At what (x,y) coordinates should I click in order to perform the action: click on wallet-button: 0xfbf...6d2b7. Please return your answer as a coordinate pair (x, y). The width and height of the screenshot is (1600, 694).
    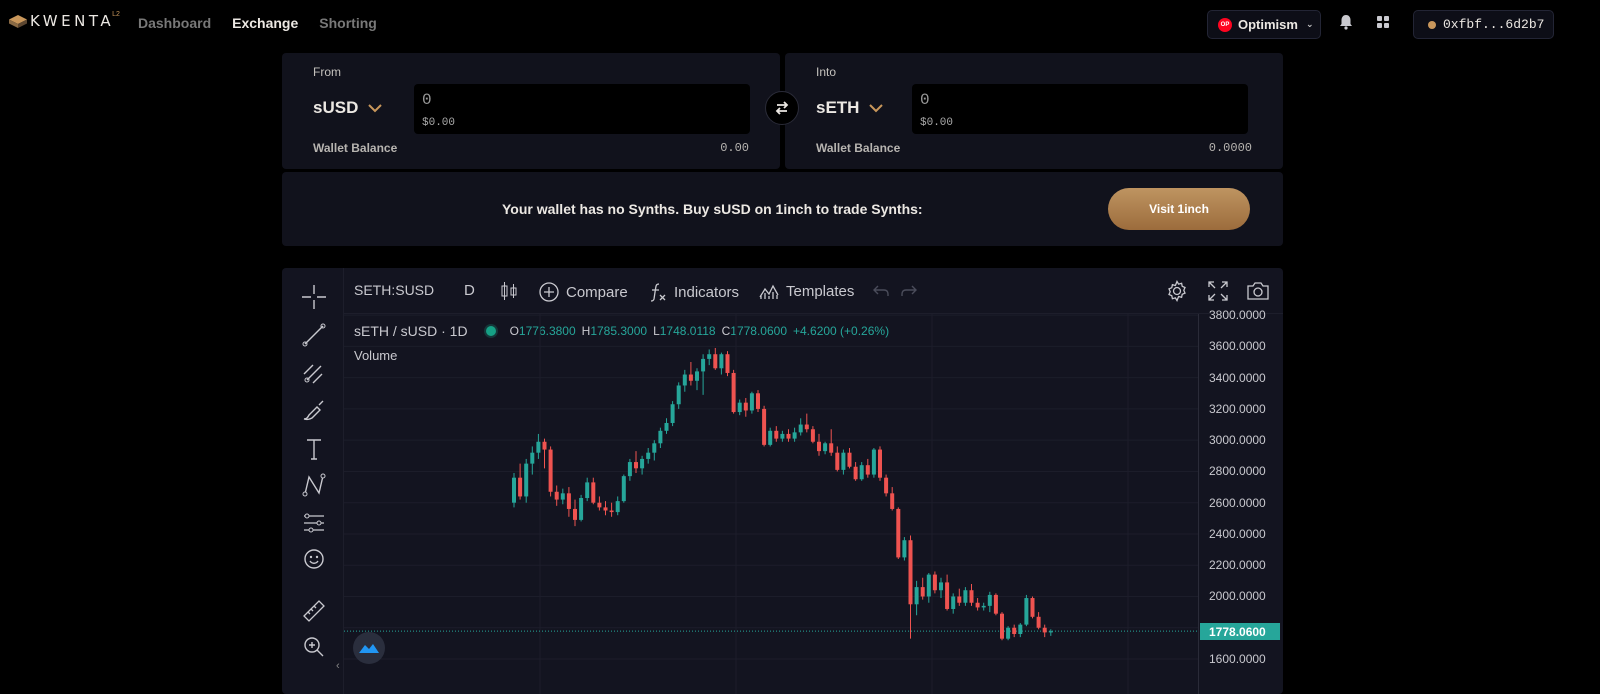
    Looking at the image, I should click on (1483, 24).